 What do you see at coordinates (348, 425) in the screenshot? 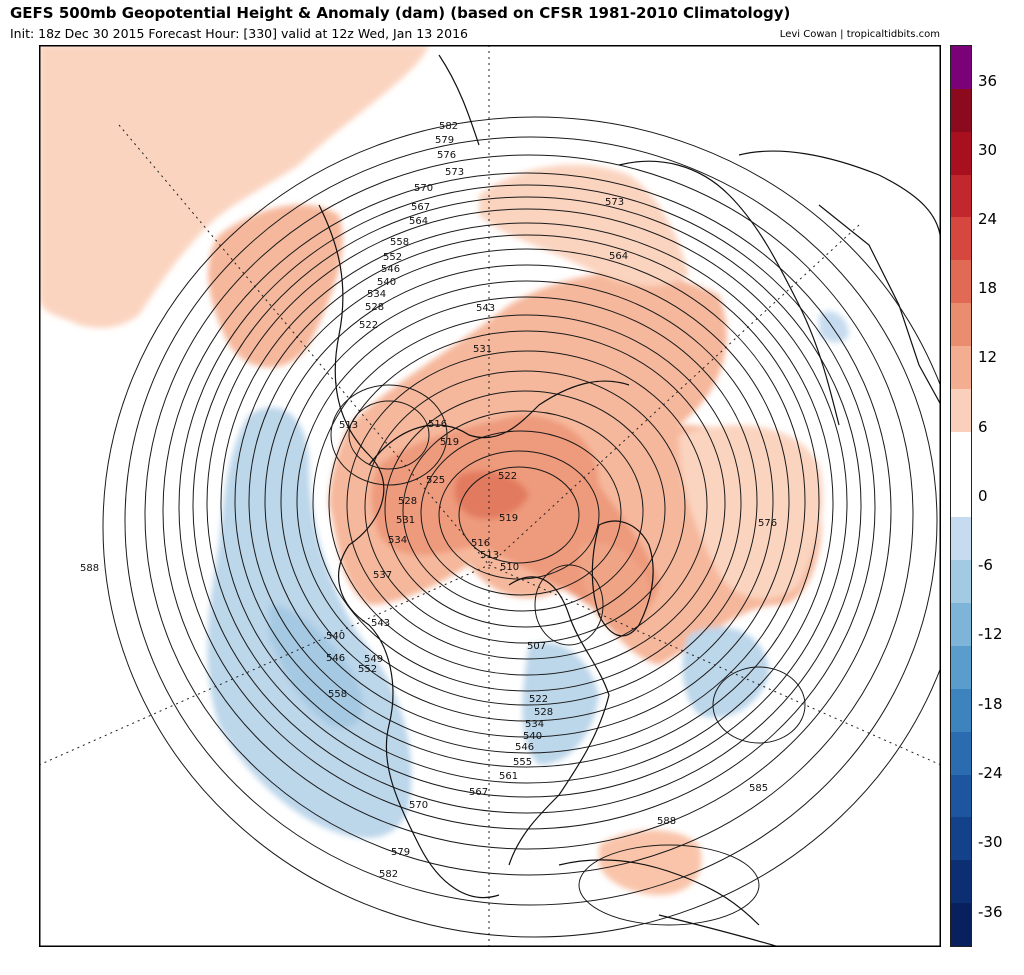
I see `height-label: 513` at bounding box center [348, 425].